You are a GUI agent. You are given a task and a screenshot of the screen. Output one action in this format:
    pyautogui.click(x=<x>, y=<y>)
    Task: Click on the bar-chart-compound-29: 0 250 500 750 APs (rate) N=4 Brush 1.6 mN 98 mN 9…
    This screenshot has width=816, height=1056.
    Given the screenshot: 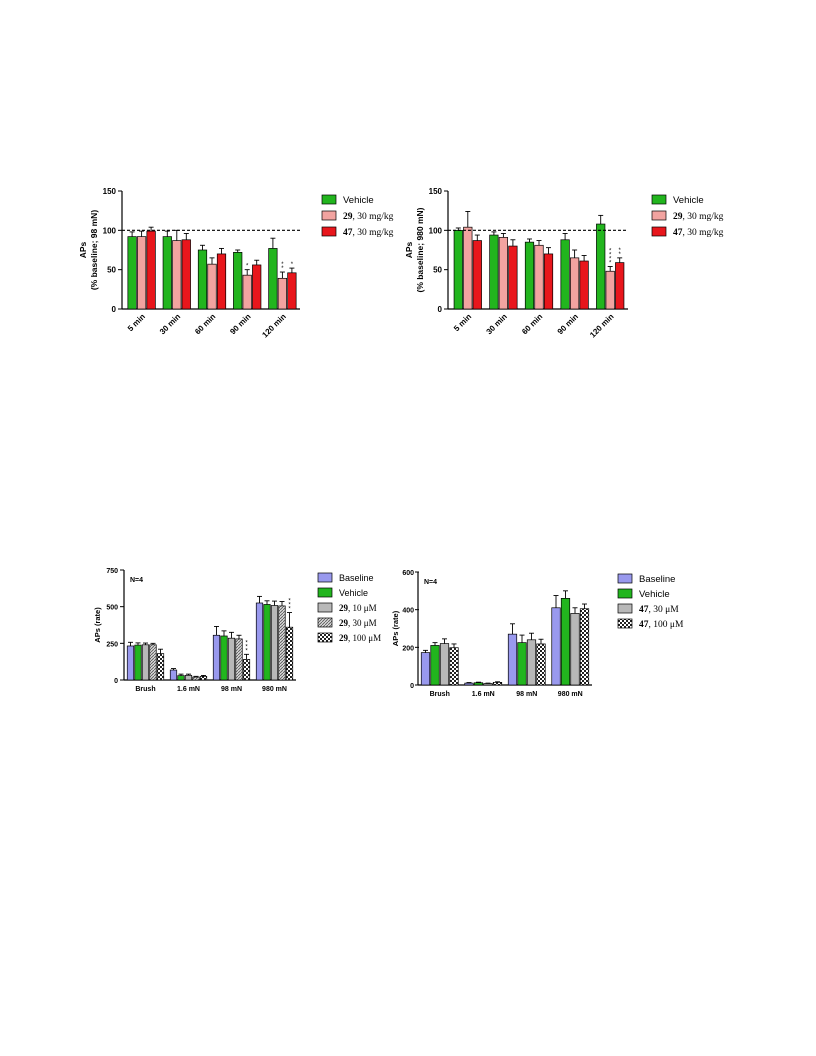 What is the action you would take?
    pyautogui.click(x=237, y=630)
    